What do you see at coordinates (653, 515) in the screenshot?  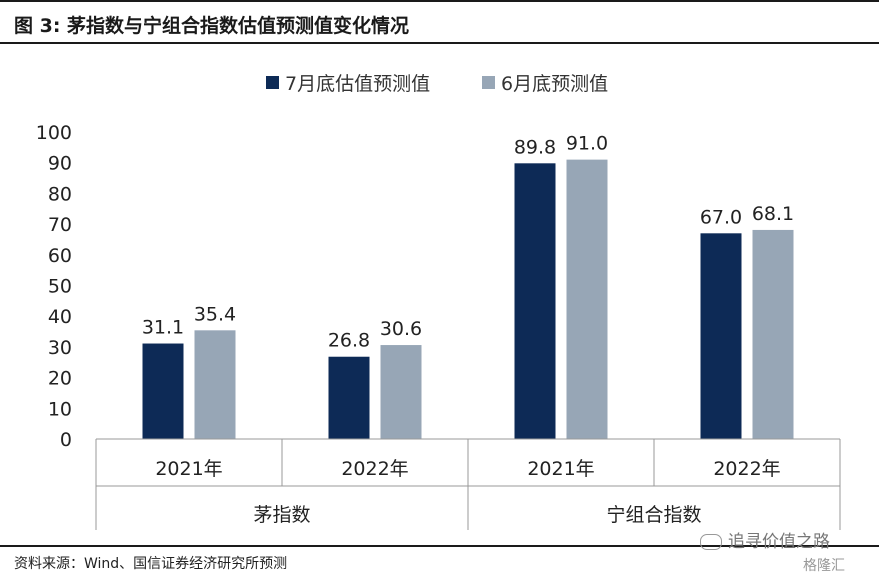 I see `x-group-label: 宁组合指数` at bounding box center [653, 515].